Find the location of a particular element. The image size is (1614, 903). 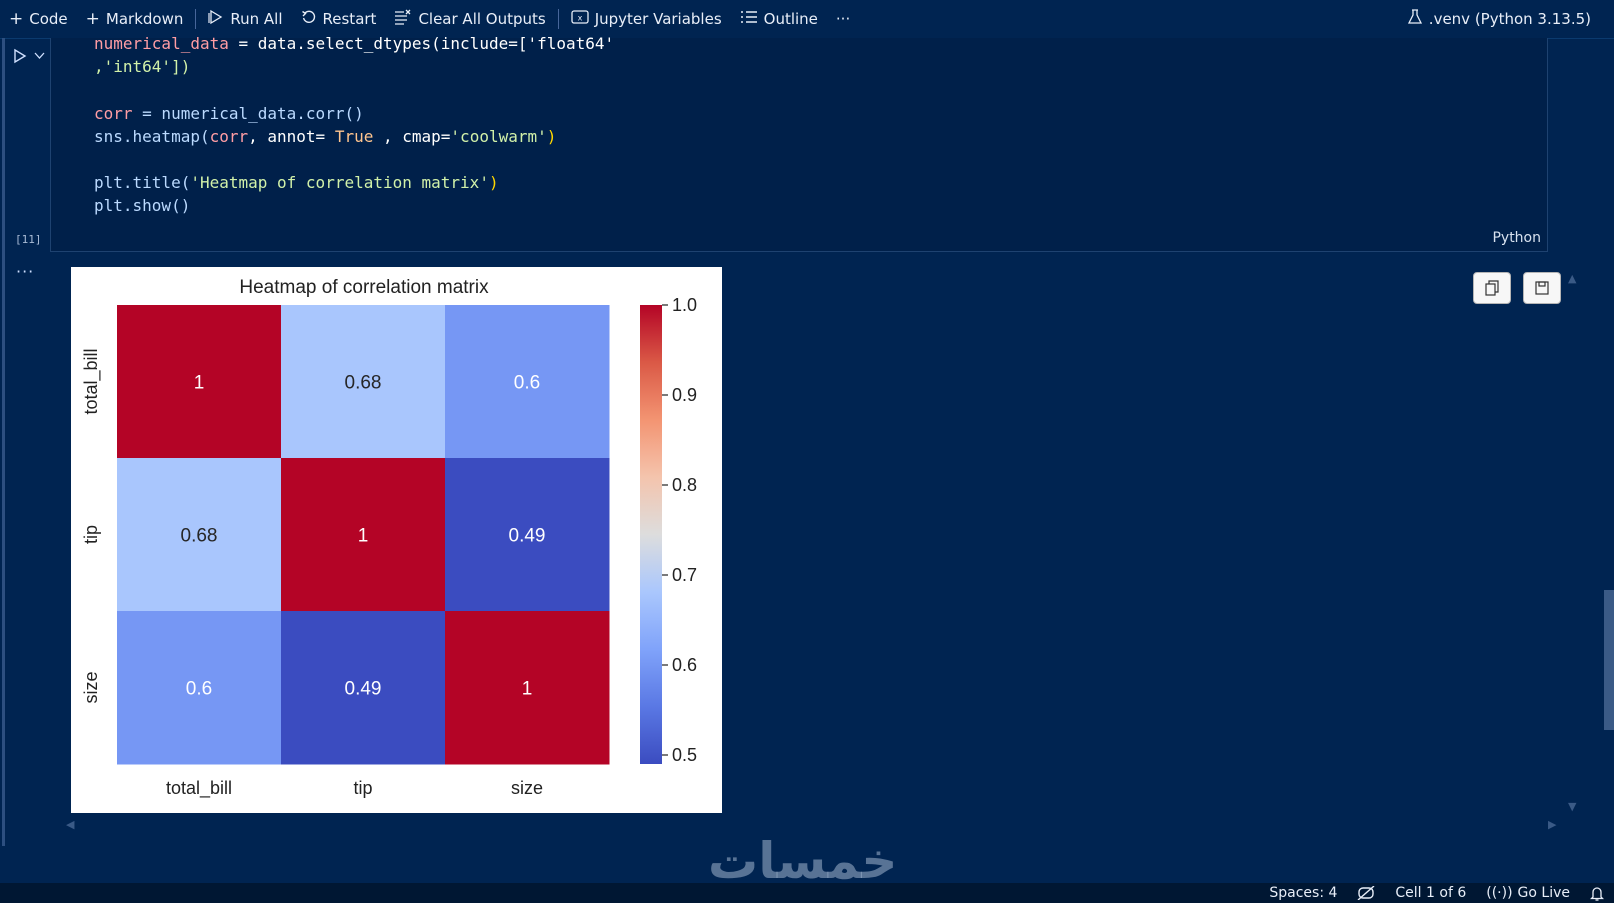

code-token: numerical_data is located at coordinates (161, 43).